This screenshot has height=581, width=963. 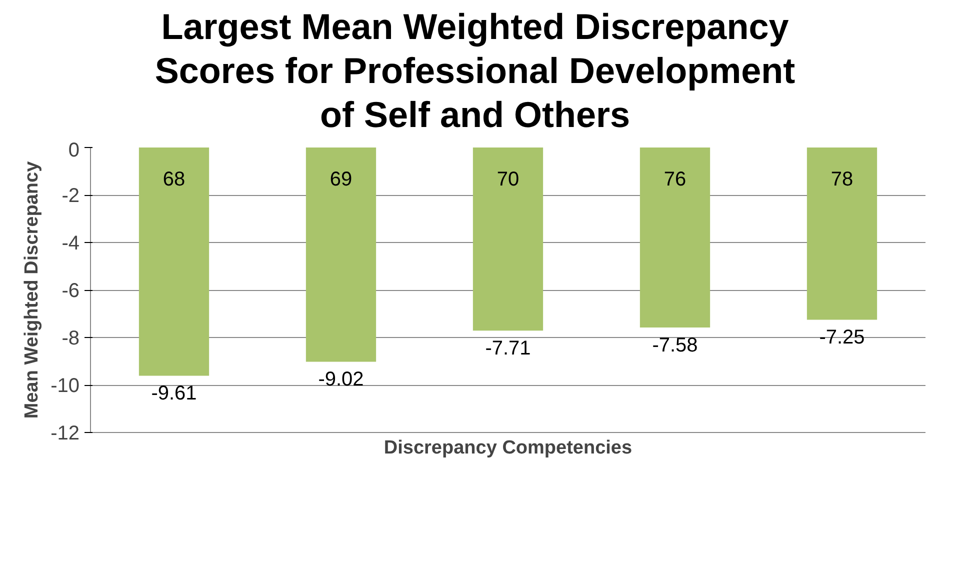 I want to click on x-axis-title: Discrepancy Competencies, so click(x=508, y=447).